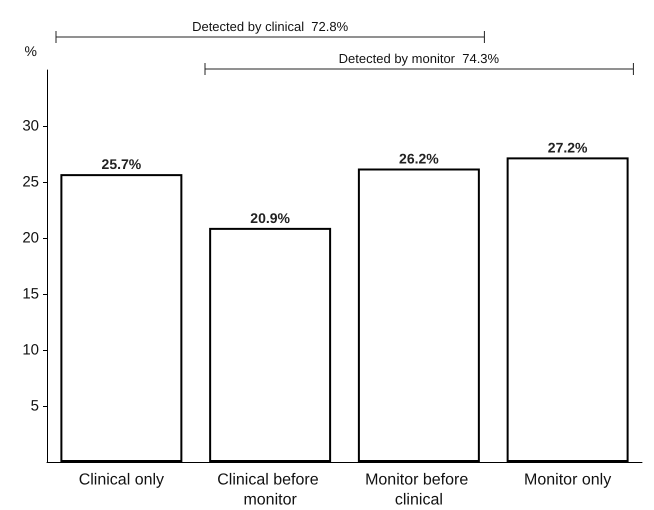  I want to click on data-label: 25.7%, so click(122, 164).